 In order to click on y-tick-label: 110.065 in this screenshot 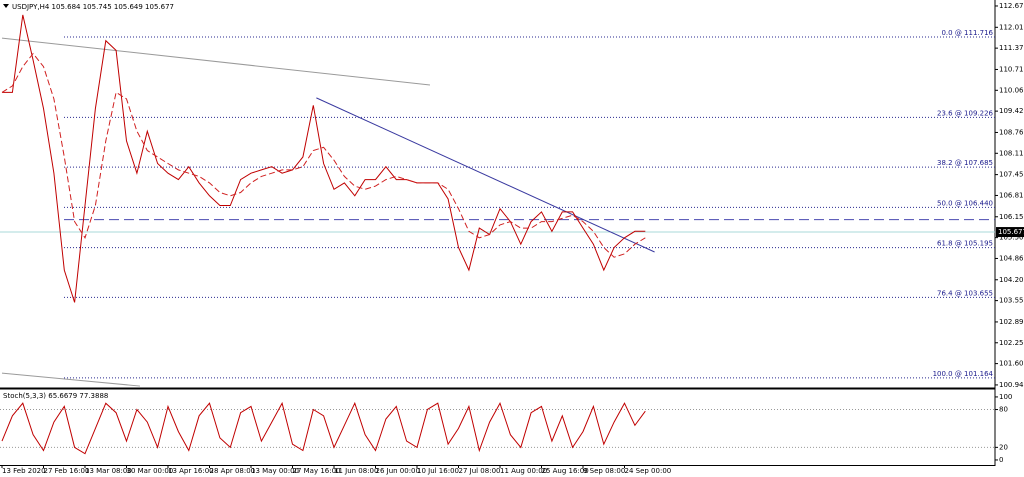, I will do `click(1011, 90)`.